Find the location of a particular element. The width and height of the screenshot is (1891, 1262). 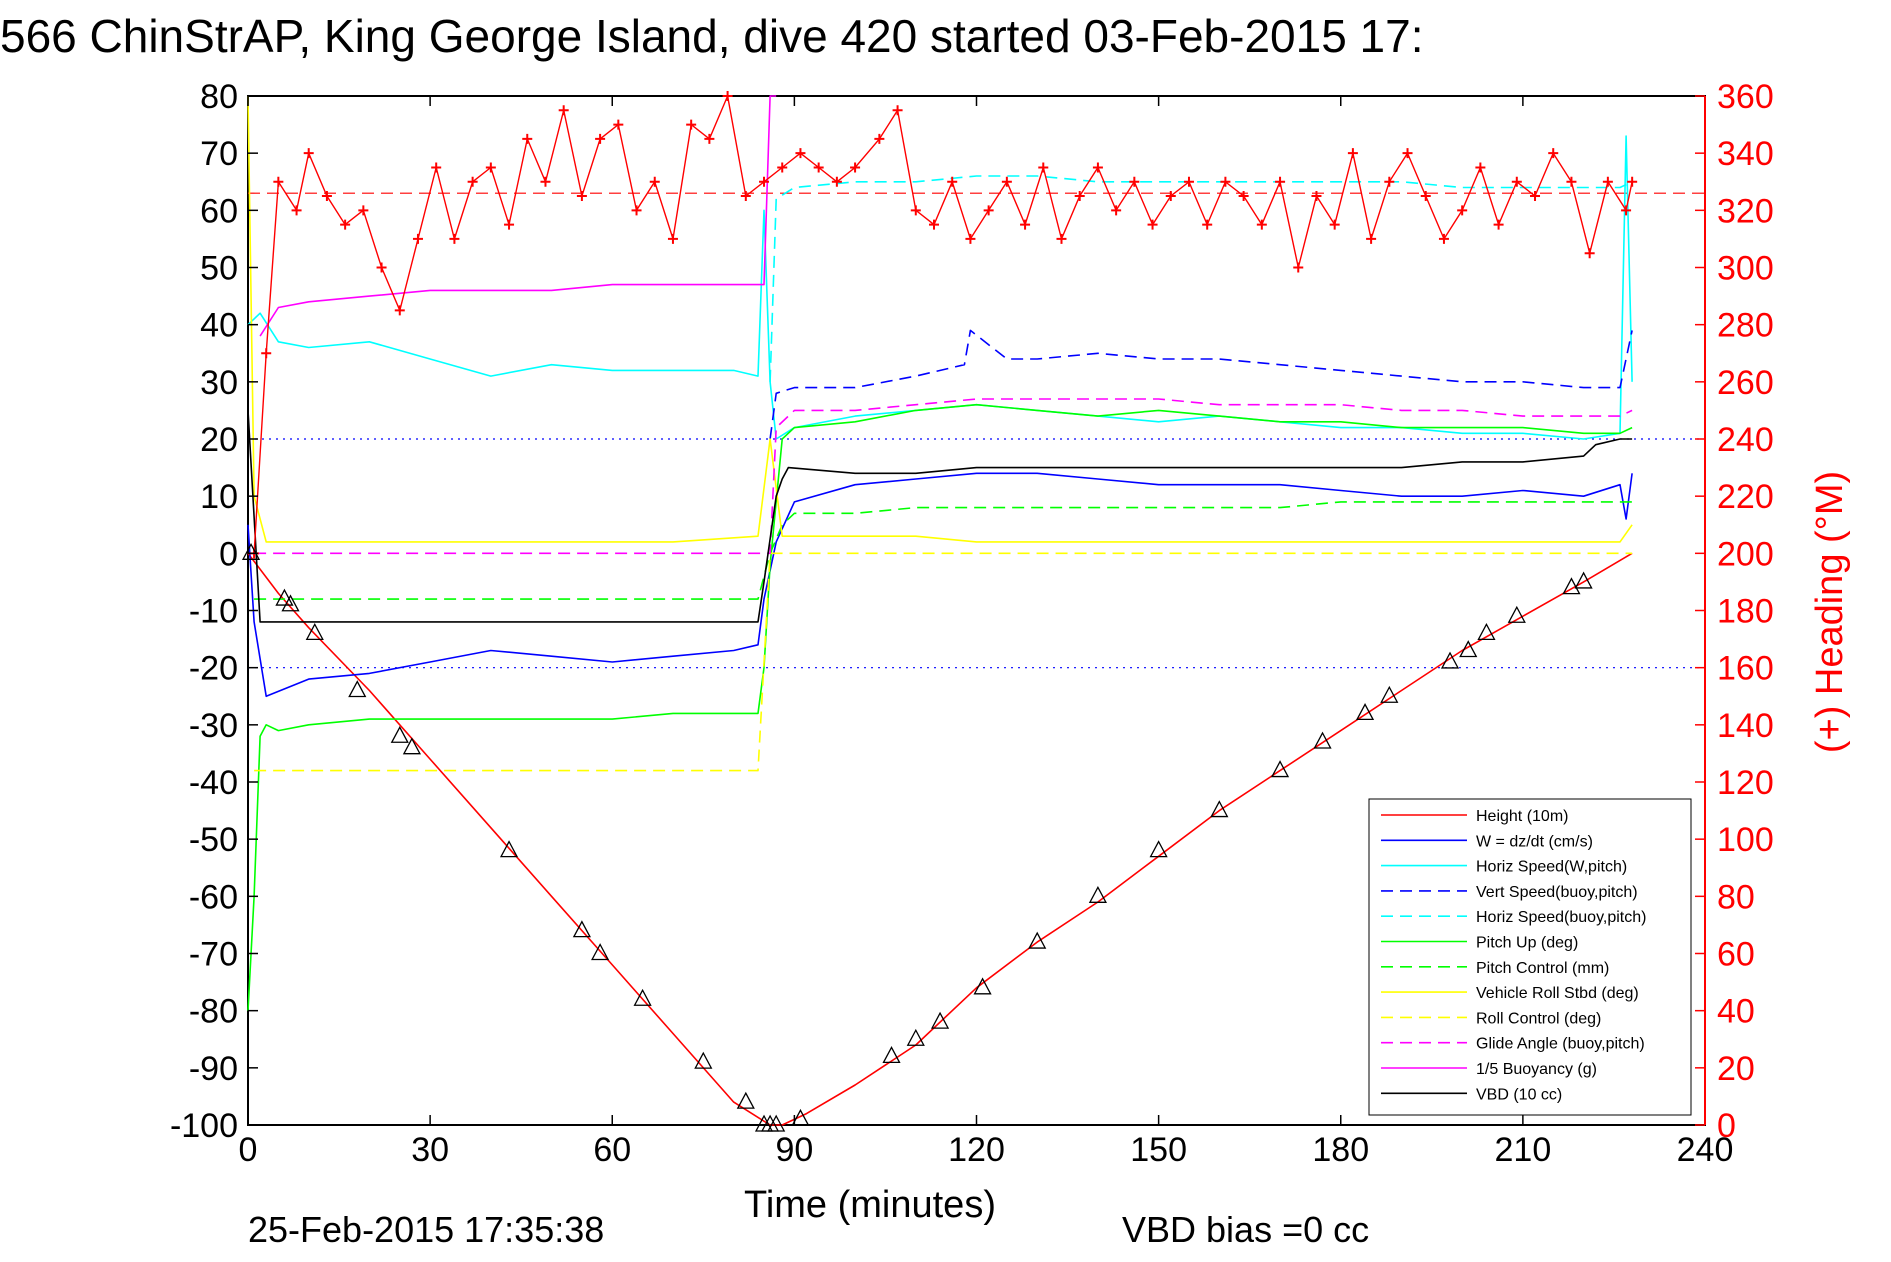

x-tick-label: 150 is located at coordinates (1158, 1150).